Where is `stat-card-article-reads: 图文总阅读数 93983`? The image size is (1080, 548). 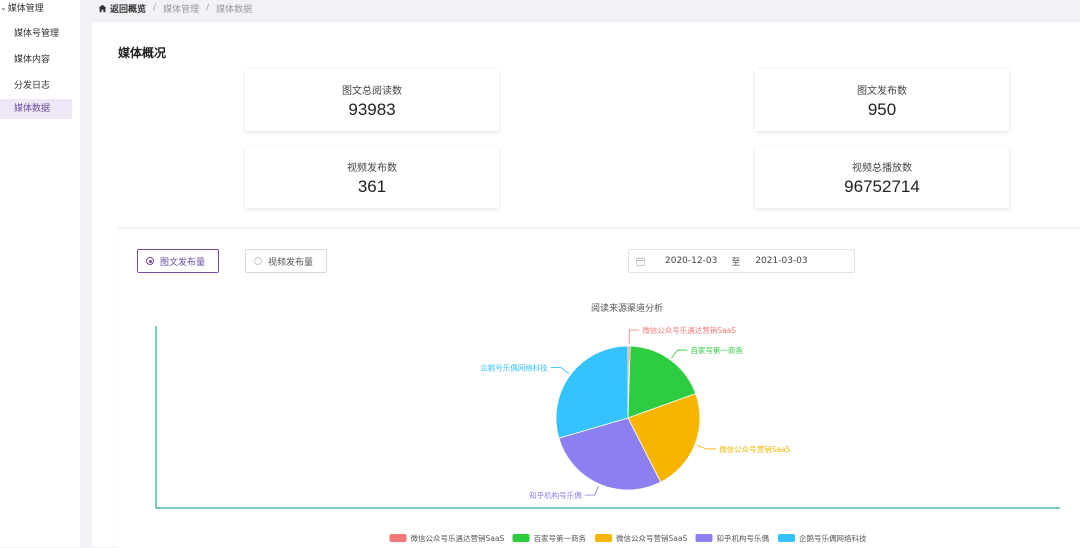 stat-card-article-reads: 图文总阅读数 93983 is located at coordinates (372, 100).